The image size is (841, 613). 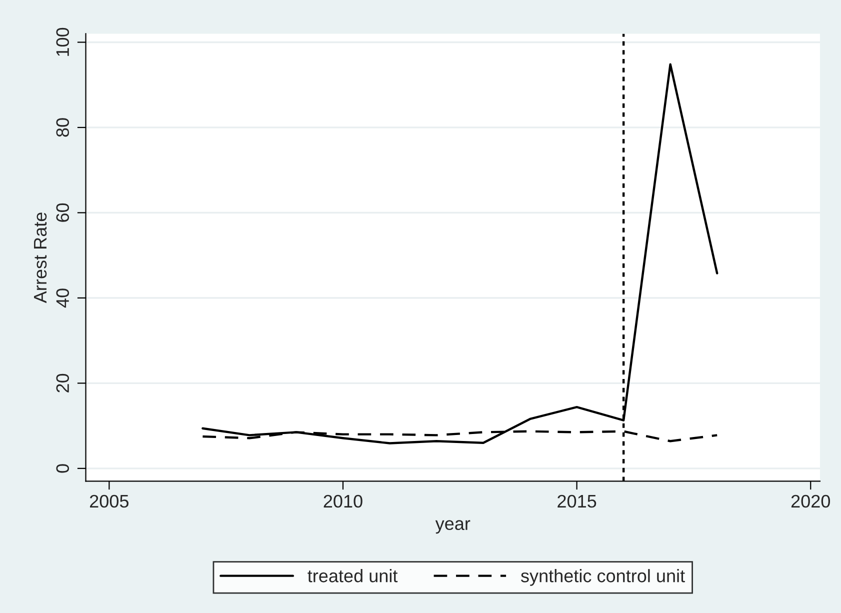 What do you see at coordinates (343, 501) in the screenshot?
I see `x-tick-label: 2010` at bounding box center [343, 501].